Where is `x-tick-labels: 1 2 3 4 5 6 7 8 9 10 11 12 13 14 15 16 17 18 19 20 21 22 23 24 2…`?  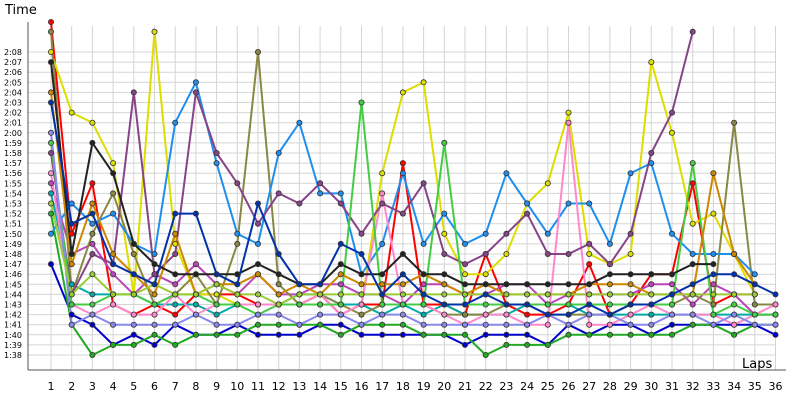
x-tick-labels: 1 2 3 4 5 6 7 8 9 10 11 12 13 14 15 16 17 18 19 20 21 22 23 24 2… is located at coordinates (415, 386).